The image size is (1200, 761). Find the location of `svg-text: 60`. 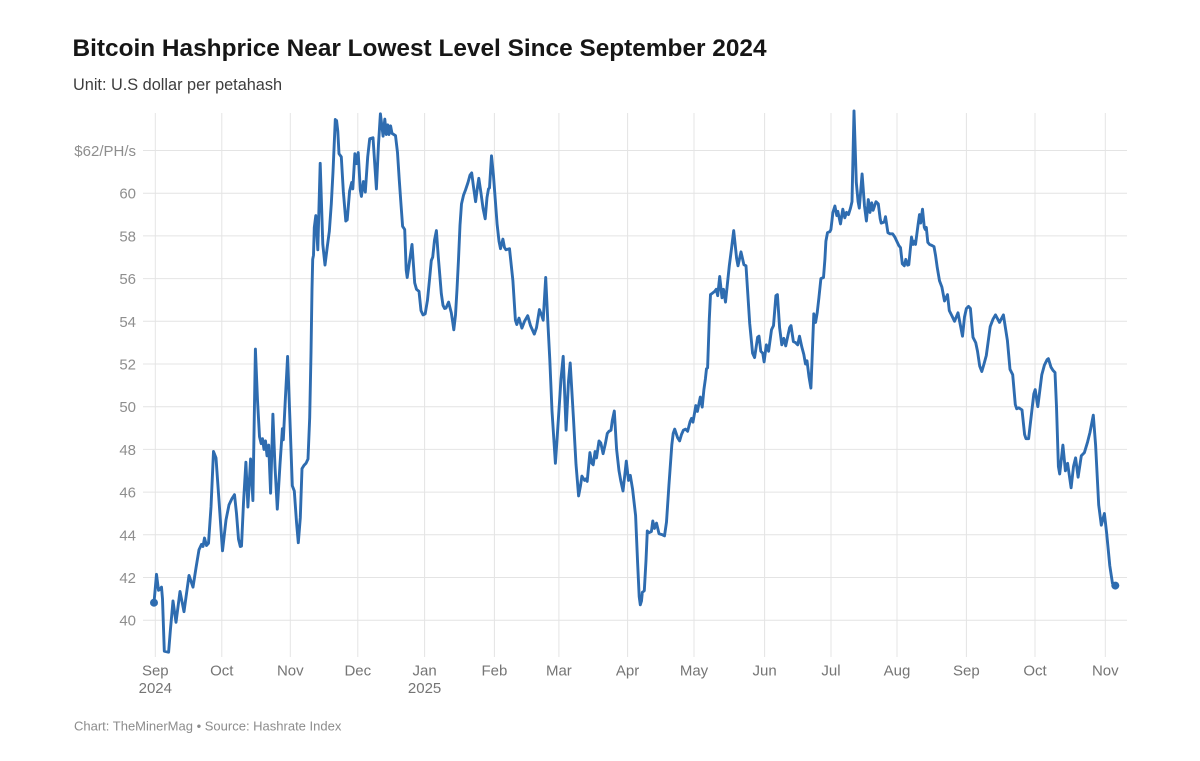

svg-text: 60 is located at coordinates (127, 194).